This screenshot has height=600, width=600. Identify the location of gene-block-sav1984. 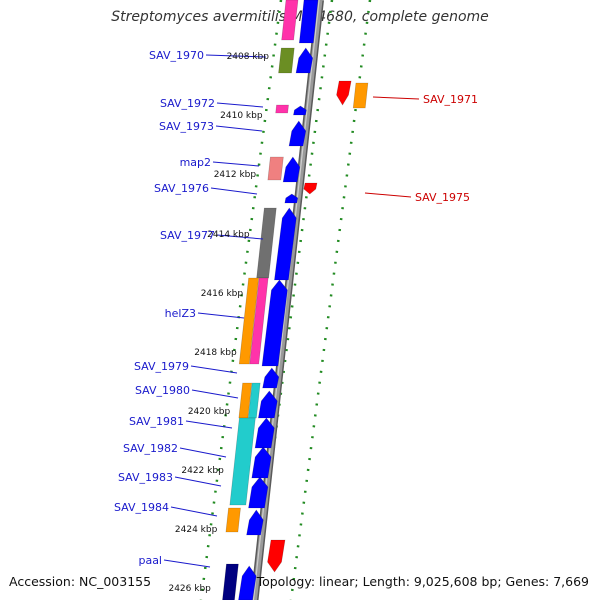
(233, 520).